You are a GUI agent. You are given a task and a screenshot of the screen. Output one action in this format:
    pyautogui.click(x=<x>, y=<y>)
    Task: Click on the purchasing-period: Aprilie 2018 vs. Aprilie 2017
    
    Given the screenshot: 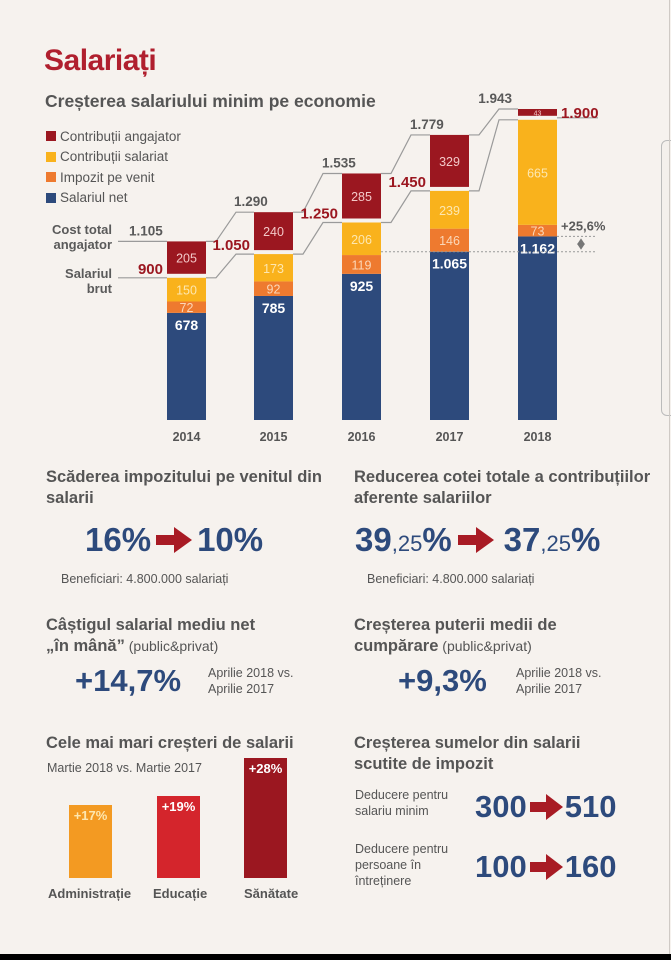 What is the action you would take?
    pyautogui.click(x=558, y=681)
    